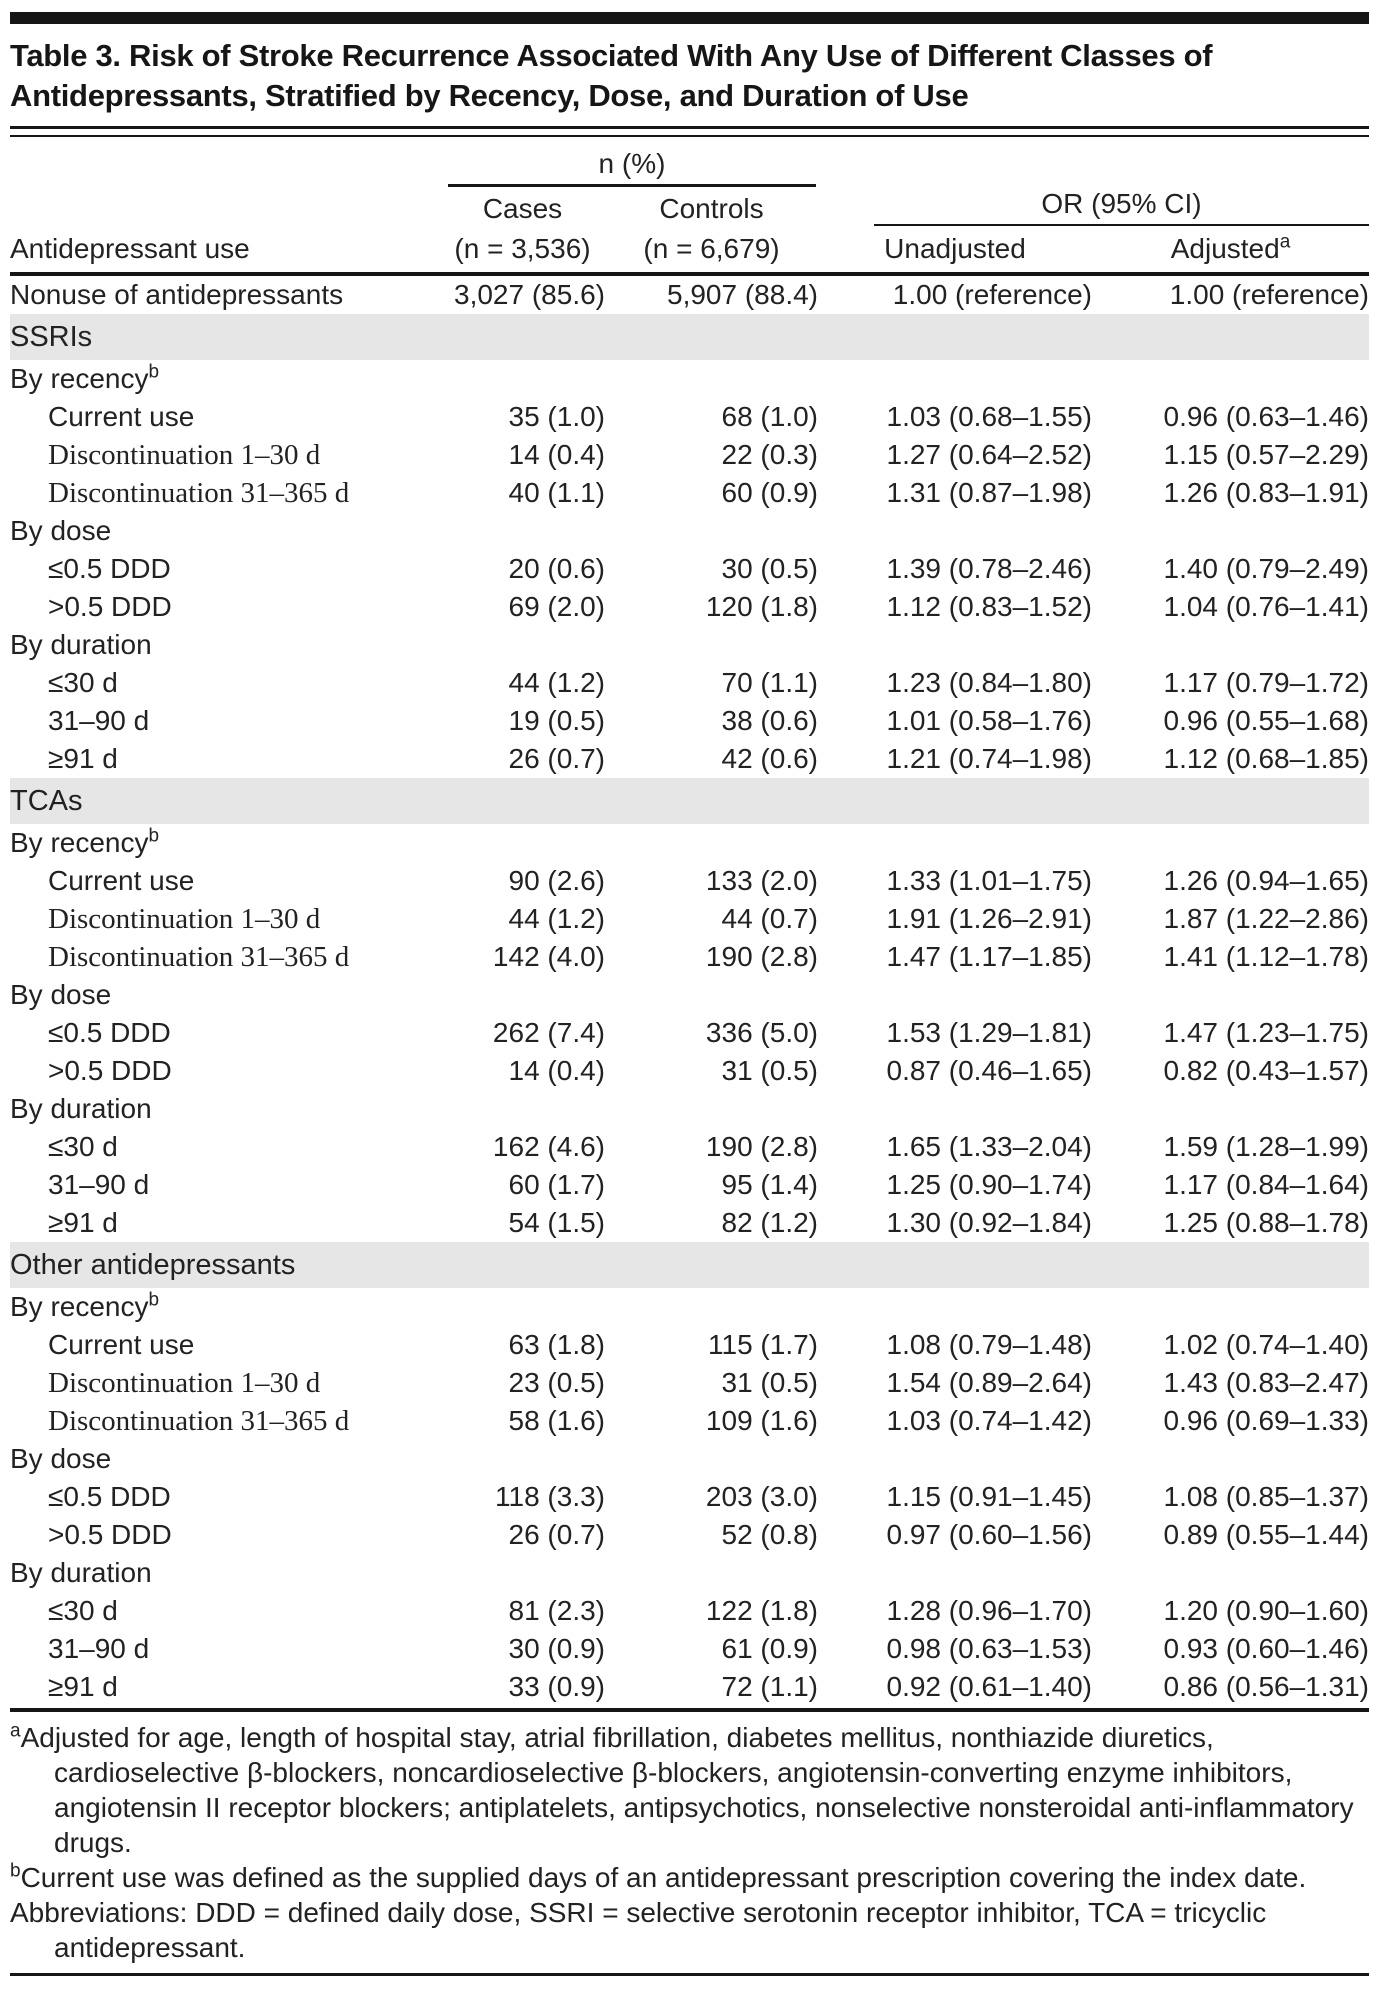 Image resolution: width=1379 pixels, height=2001 pixels. I want to click on row-label: By dose, so click(61, 994).